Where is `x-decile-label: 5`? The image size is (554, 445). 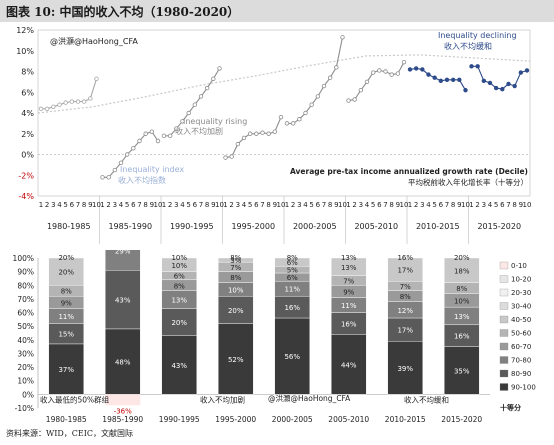
x-decile-label: 5 is located at coordinates (65, 205).